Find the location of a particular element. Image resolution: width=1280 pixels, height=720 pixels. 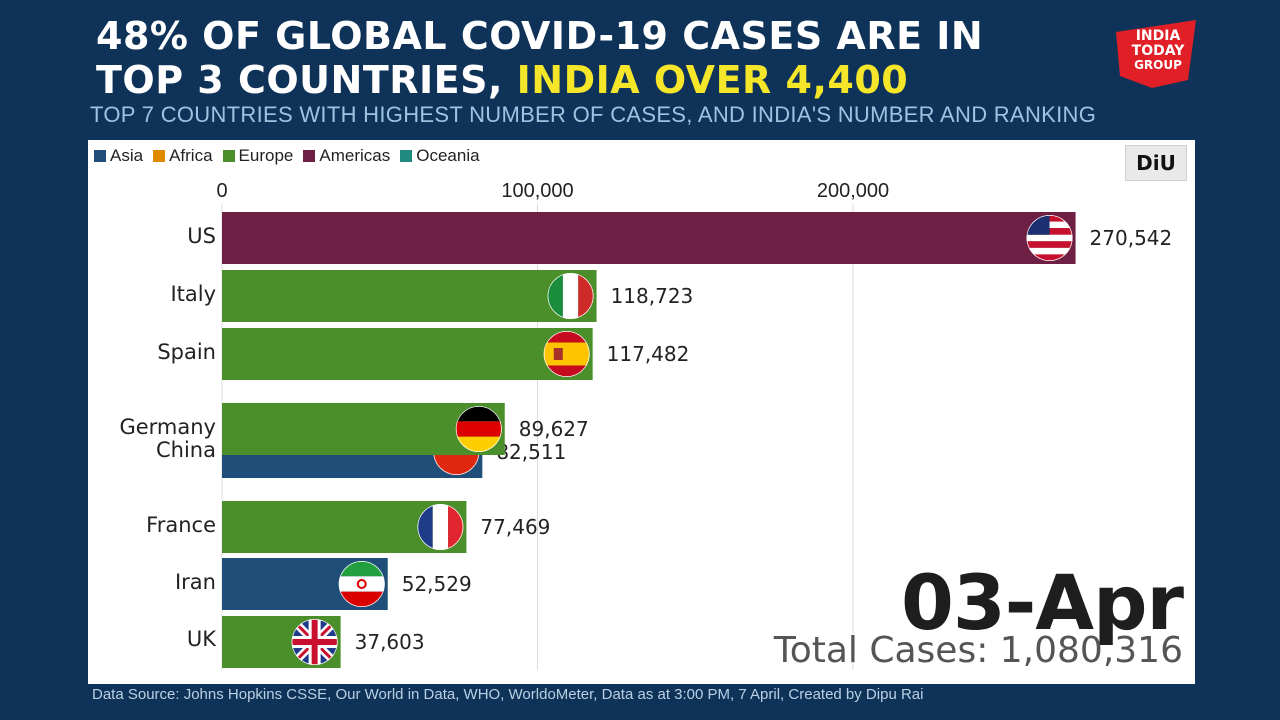

legend-label: Asia is located at coordinates (127, 155).